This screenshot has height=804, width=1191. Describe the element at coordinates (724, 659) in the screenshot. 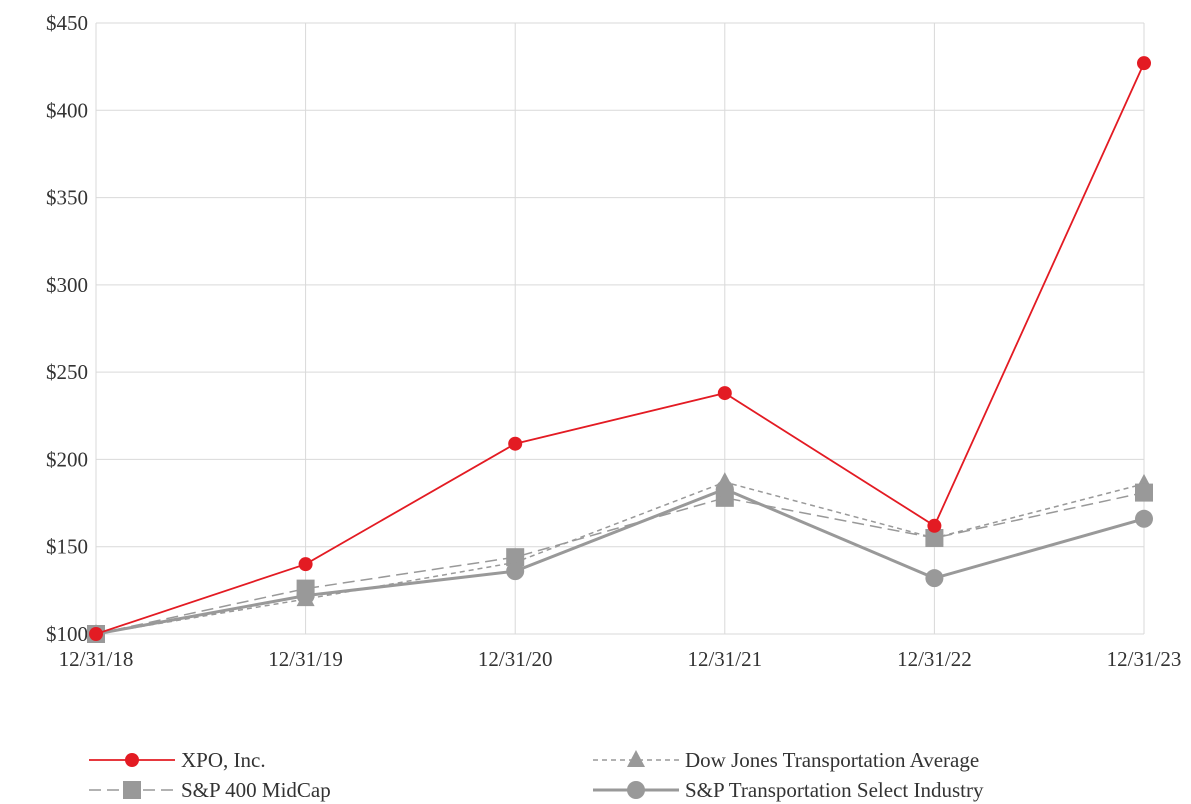

I see `x-tick-label: 12/31/21` at that location.